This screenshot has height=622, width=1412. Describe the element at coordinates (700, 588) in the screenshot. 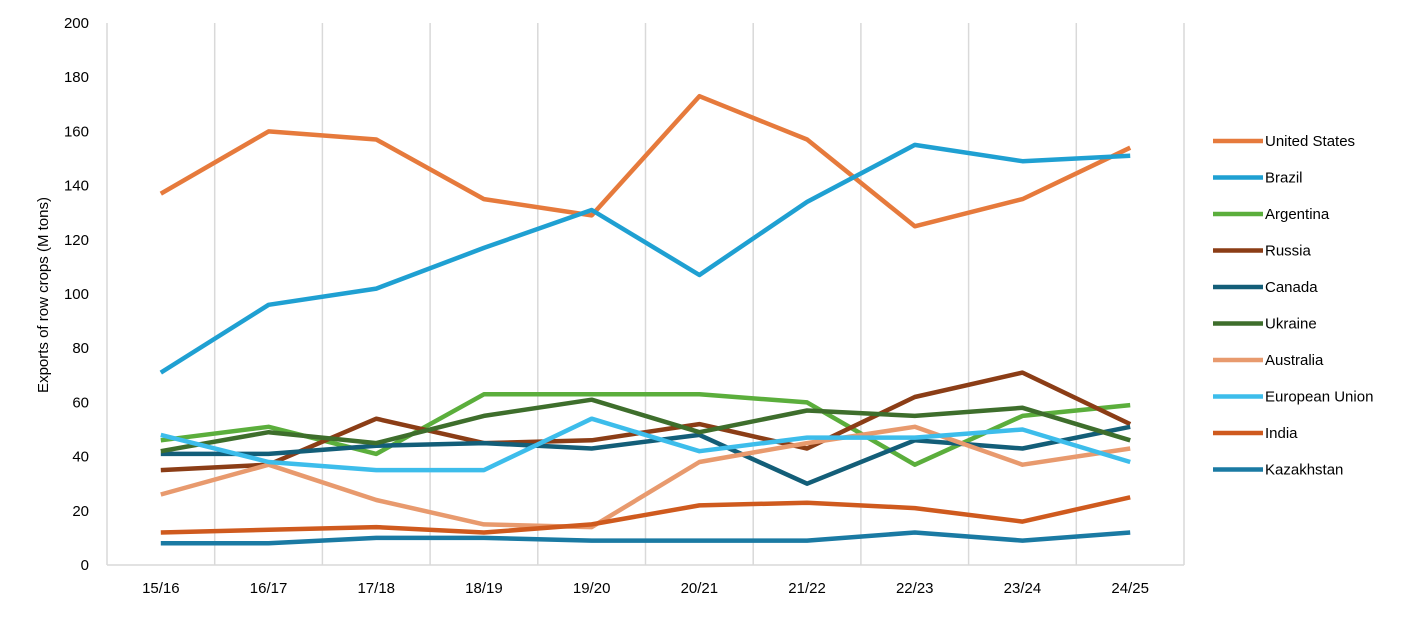

I see `x-tick-label: 20/21` at that location.